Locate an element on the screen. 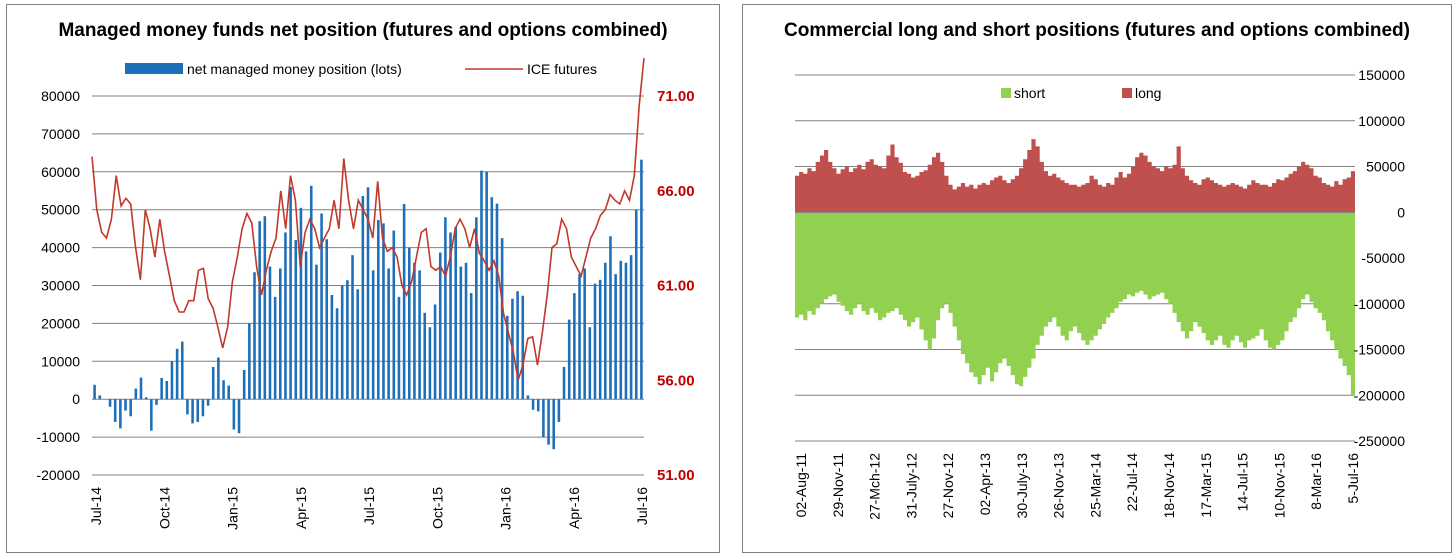 This screenshot has height=557, width=1456. left-tick-label: 10000 is located at coordinates (60, 361).